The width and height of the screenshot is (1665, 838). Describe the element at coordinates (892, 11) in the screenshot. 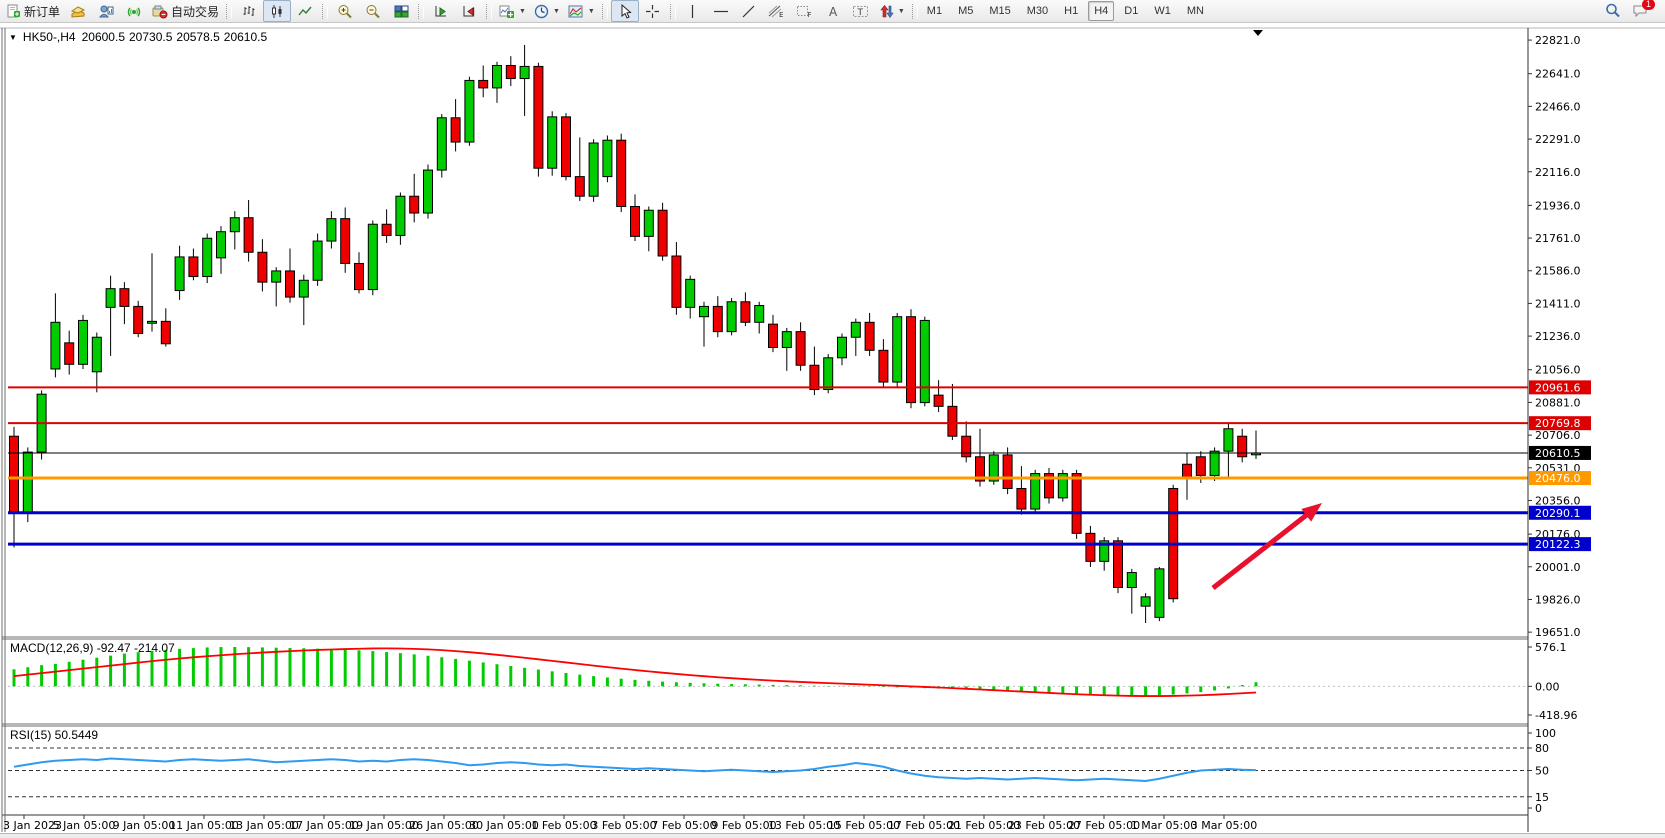

I see `arrows-tool-button: ▼` at that location.